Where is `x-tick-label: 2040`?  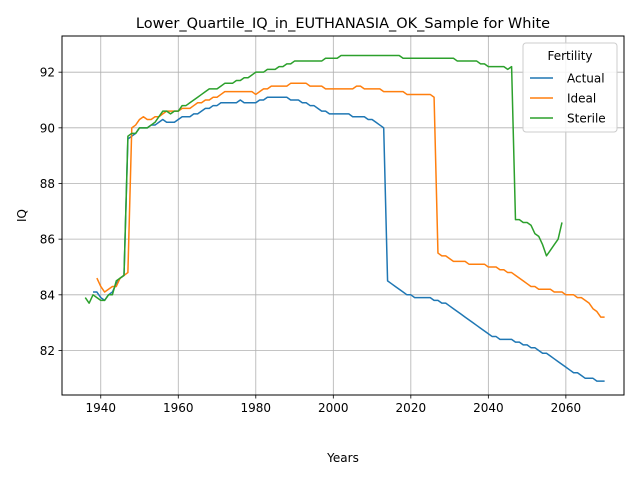
x-tick-label: 2040 is located at coordinates (488, 408).